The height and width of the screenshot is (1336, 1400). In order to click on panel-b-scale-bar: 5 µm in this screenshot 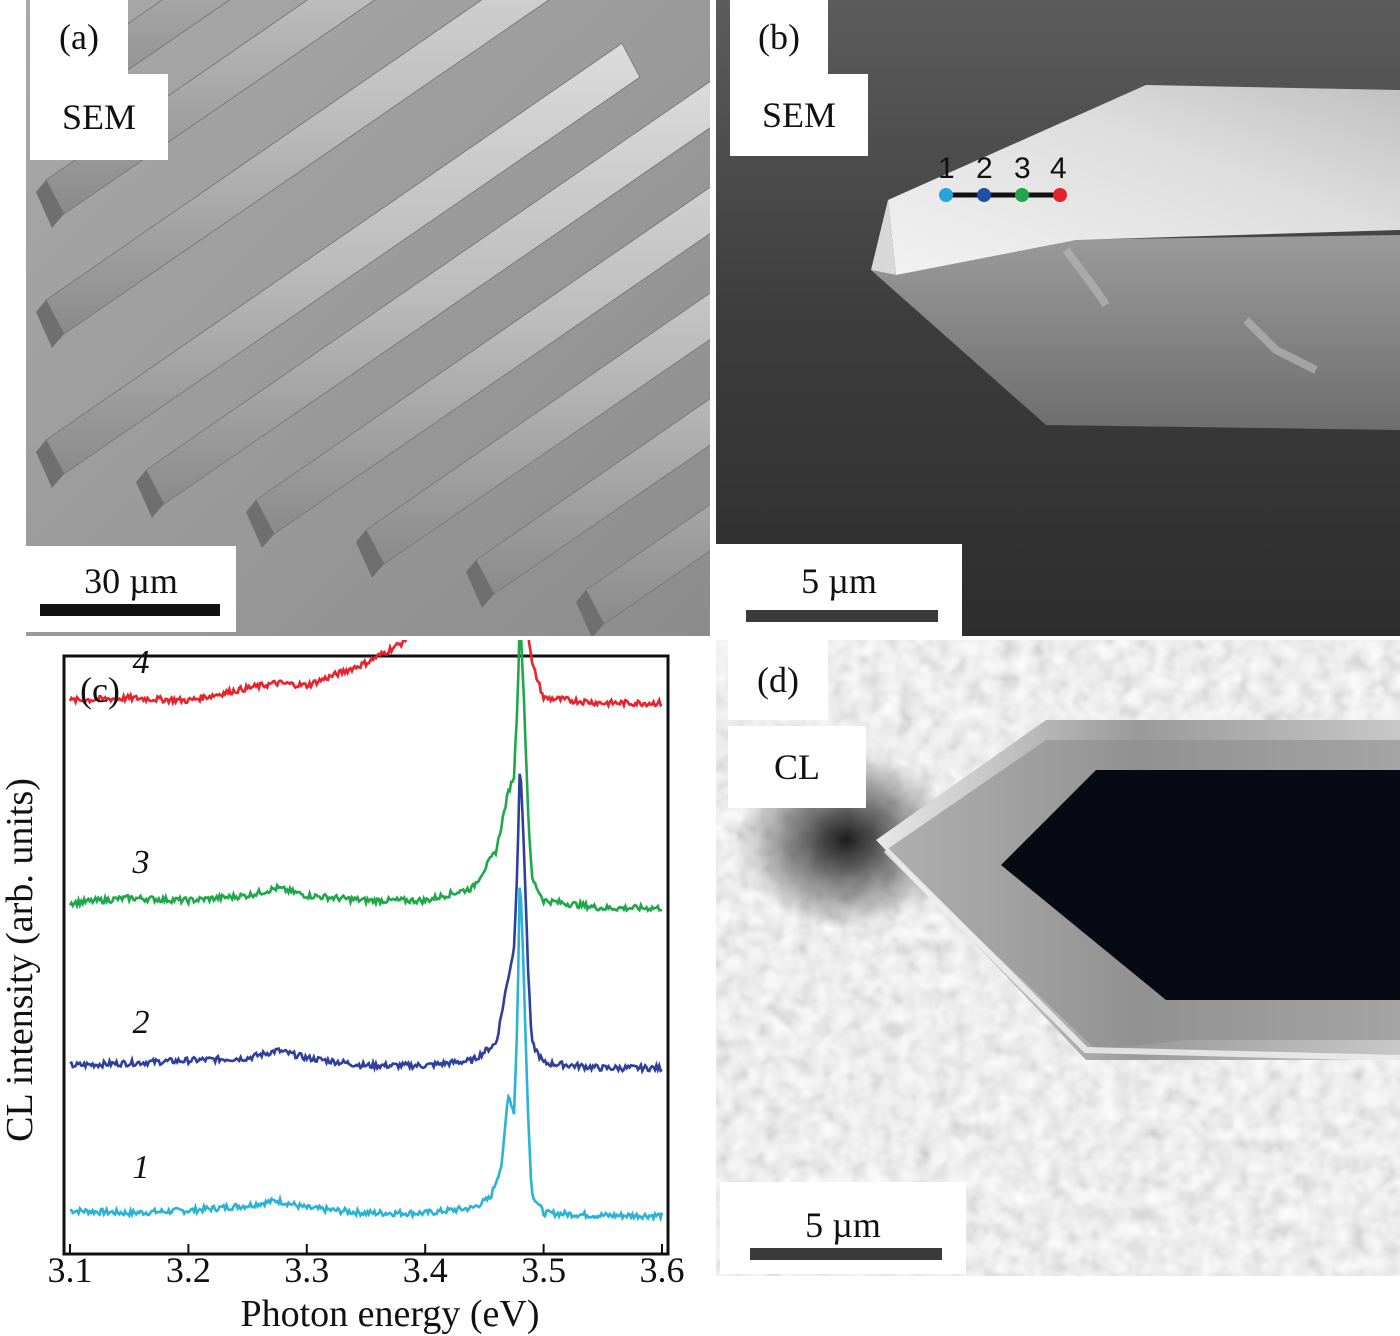, I will do `click(839, 590)`.